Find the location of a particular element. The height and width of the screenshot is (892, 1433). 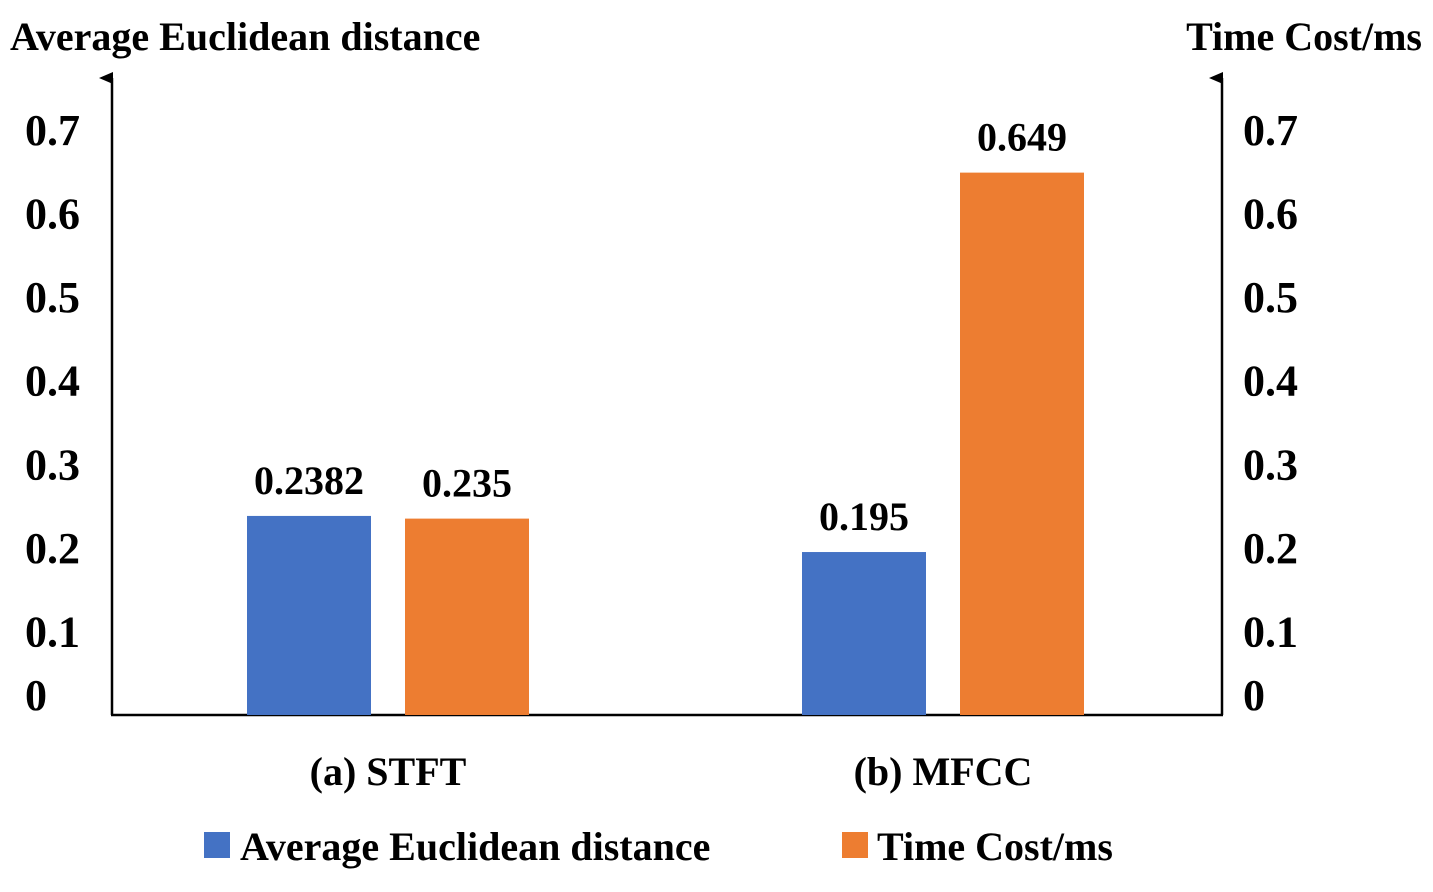

bar-value-label: 0.195 is located at coordinates (864, 516).